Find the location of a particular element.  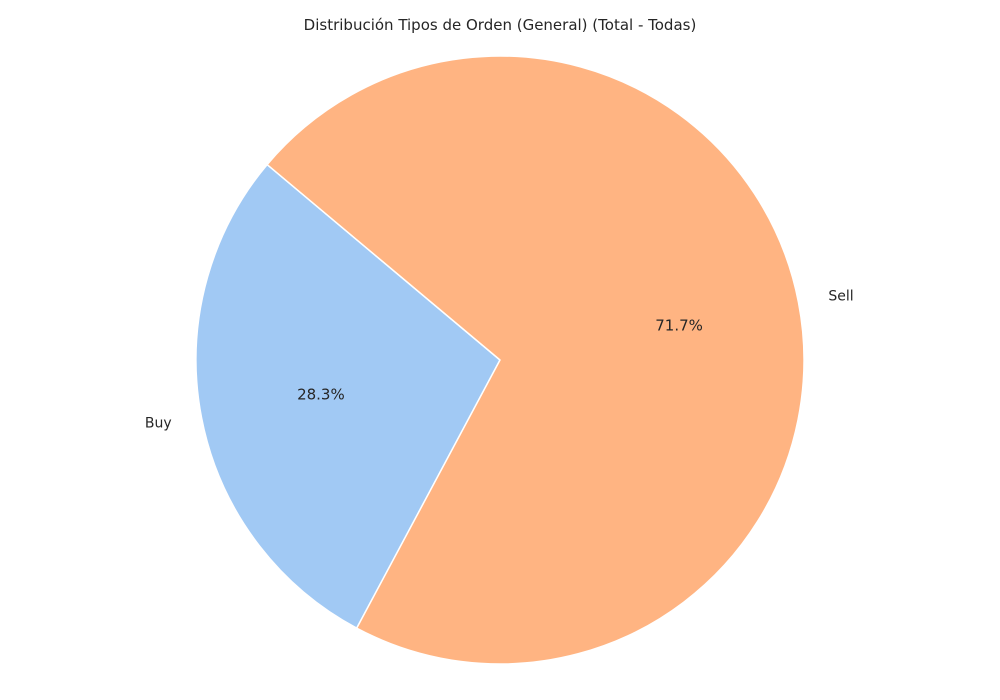

slice-label-buy: Buy is located at coordinates (158, 423).